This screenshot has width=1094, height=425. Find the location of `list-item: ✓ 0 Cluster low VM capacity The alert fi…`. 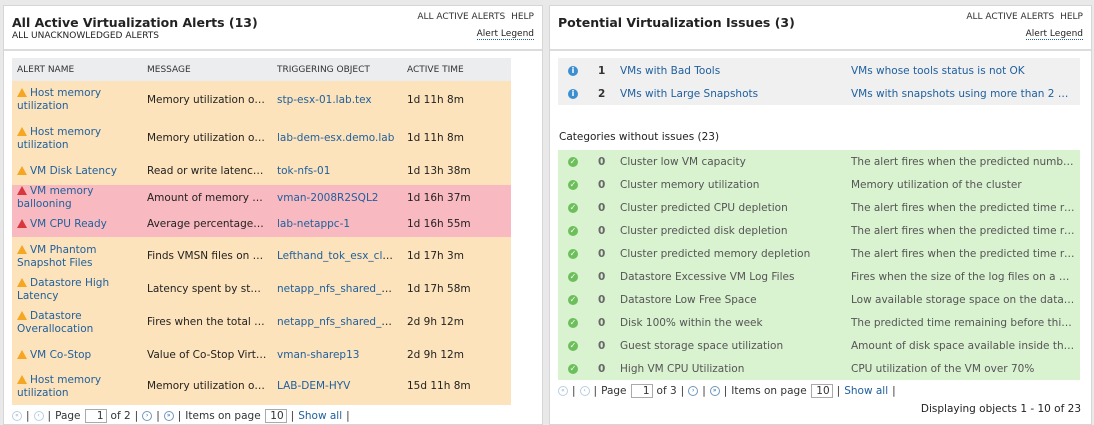

list-item: ✓ 0 Cluster low VM capacity The alert fi… is located at coordinates (819, 161).